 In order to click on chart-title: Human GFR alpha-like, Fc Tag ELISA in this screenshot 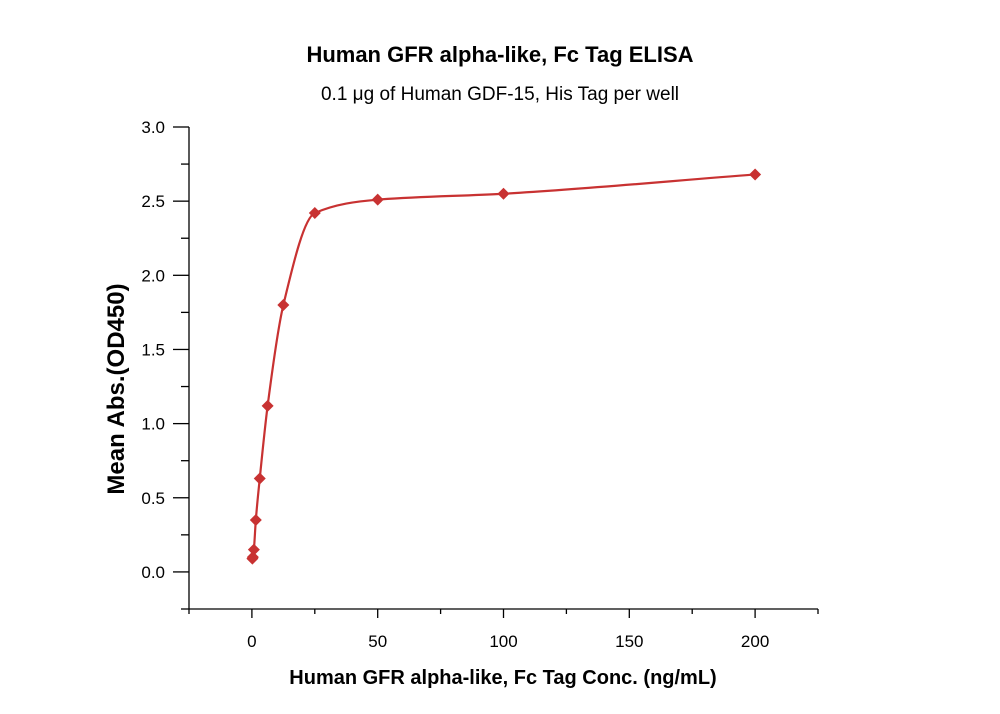, I will do `click(500, 54)`.